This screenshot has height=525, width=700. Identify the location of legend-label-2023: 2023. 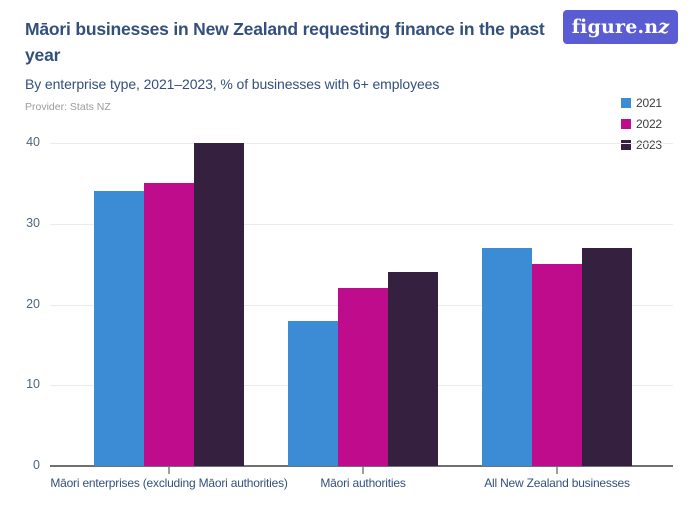
(649, 144).